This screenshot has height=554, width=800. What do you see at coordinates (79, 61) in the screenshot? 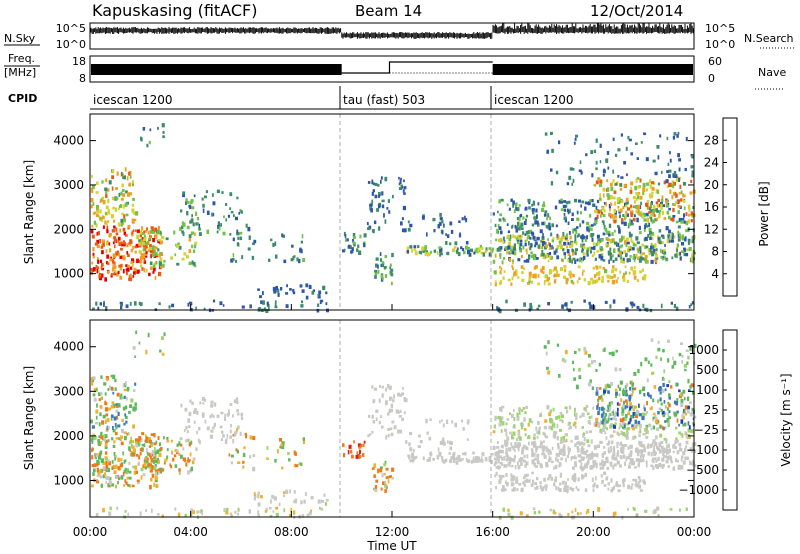
I see `freq-left-tick-top: 18` at bounding box center [79, 61].